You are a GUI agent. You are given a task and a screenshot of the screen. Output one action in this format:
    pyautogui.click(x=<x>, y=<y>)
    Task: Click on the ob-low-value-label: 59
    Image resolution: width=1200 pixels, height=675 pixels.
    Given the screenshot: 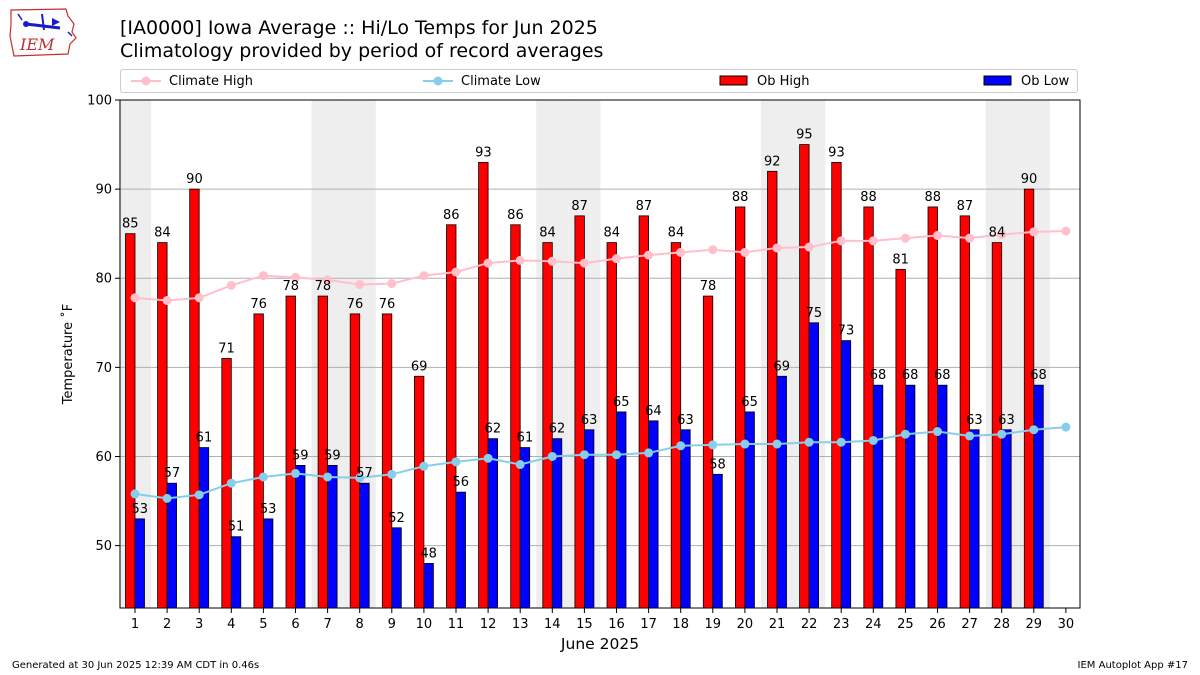 What is the action you would take?
    pyautogui.click(x=332, y=455)
    